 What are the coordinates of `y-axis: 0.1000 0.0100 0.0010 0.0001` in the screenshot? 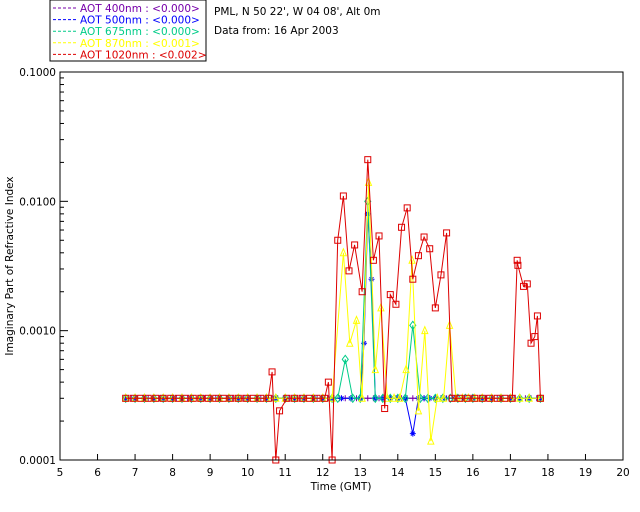 It's located at (43, 267).